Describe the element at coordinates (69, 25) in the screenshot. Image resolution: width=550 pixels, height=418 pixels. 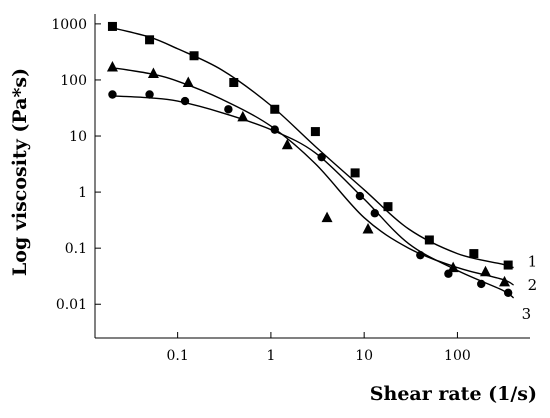
I see `y-tick-label: 1000` at that location.